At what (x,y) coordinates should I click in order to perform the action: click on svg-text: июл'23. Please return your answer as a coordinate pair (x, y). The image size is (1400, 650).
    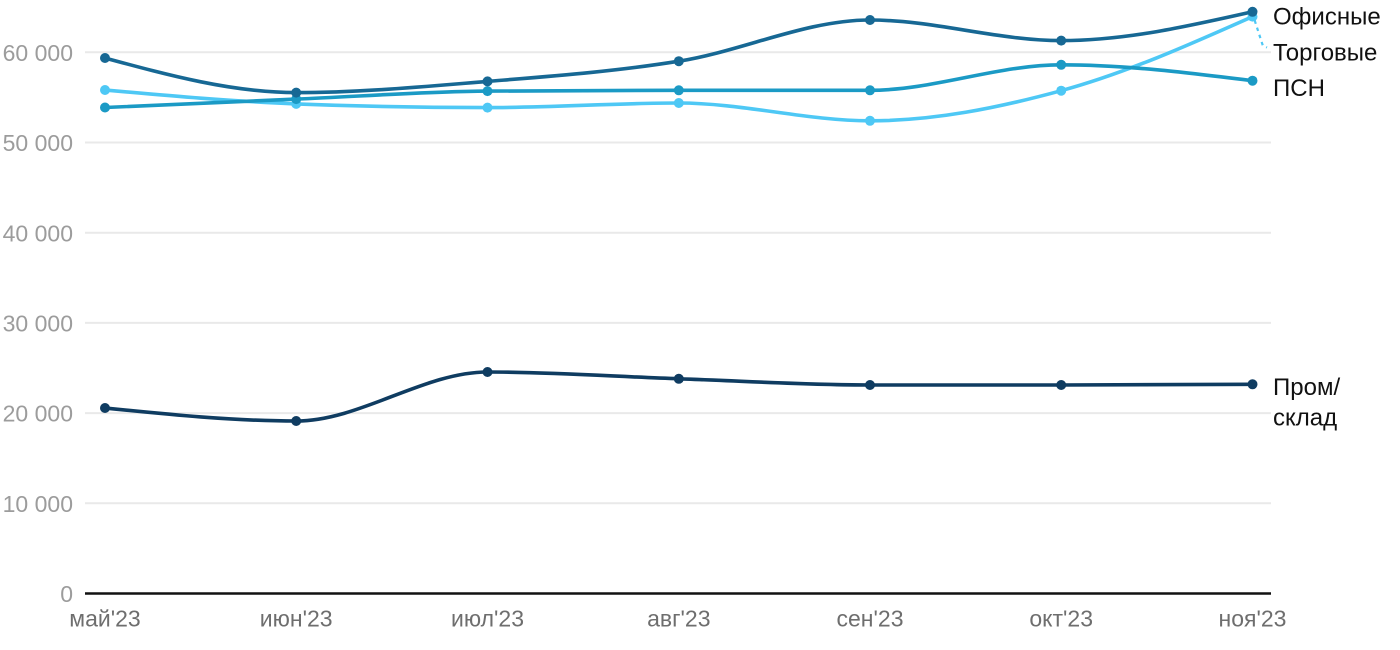
    Looking at the image, I should click on (487, 619).